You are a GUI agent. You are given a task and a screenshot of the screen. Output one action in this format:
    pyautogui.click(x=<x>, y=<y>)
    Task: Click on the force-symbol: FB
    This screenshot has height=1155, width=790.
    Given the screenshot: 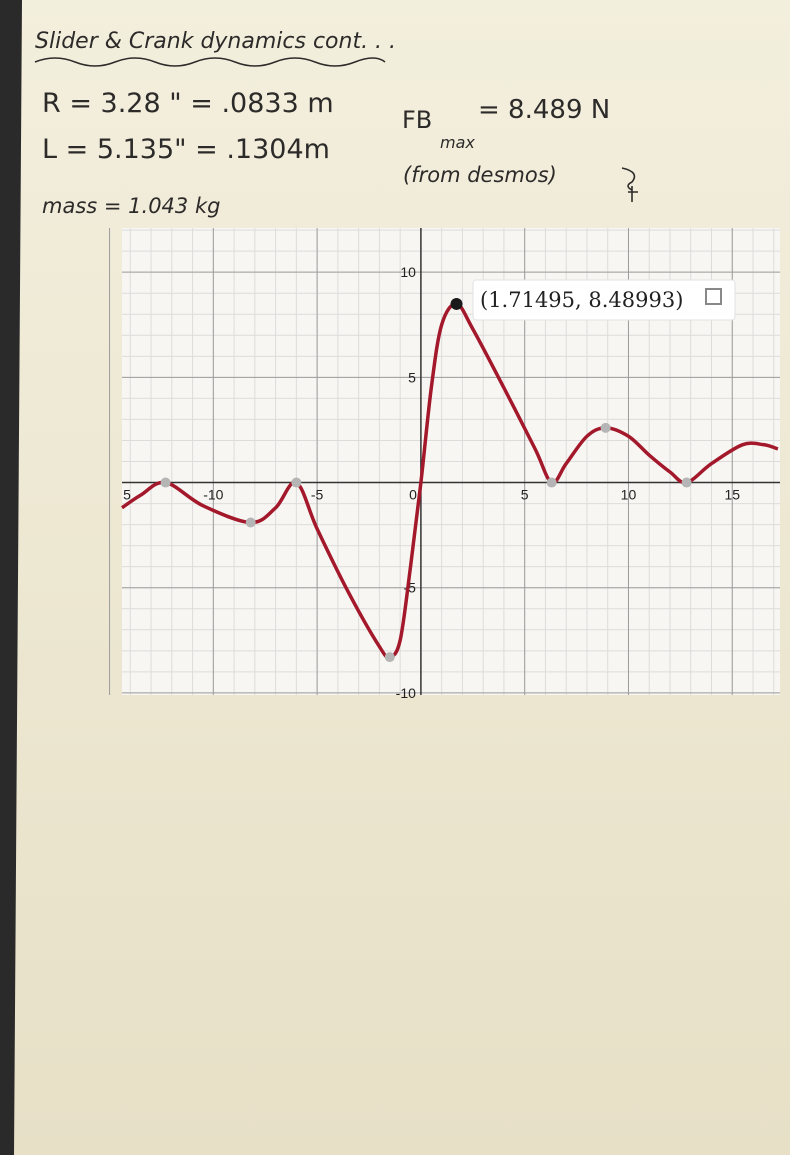 What is the action you would take?
    pyautogui.click(x=417, y=120)
    